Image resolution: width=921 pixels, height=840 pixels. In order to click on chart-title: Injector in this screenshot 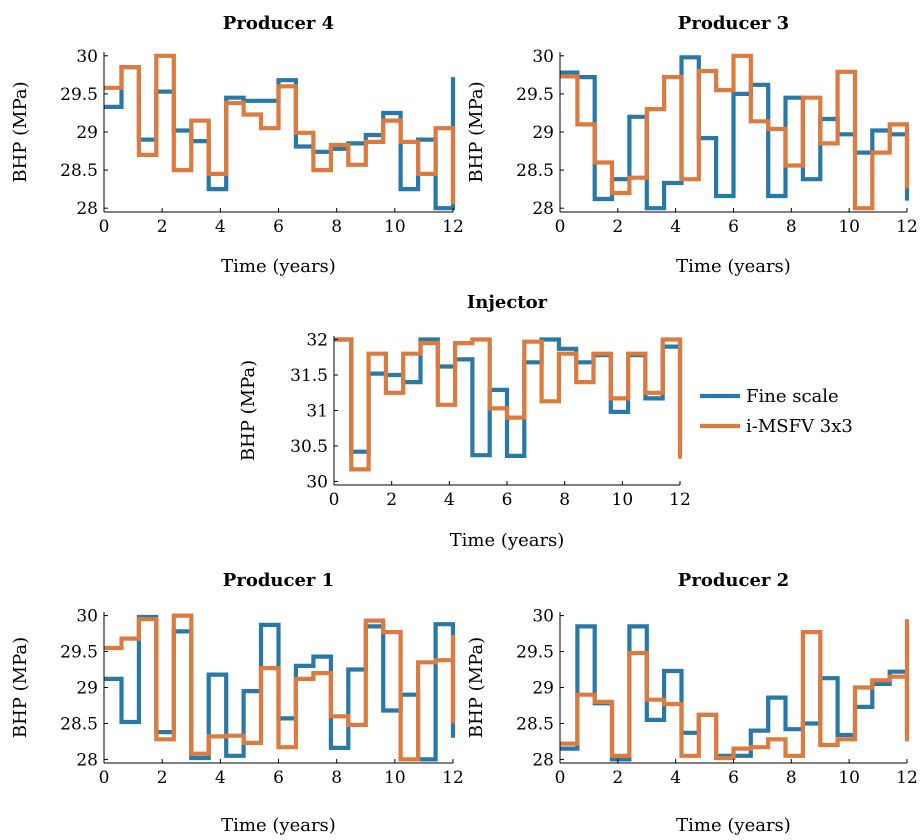, I will do `click(507, 302)`.